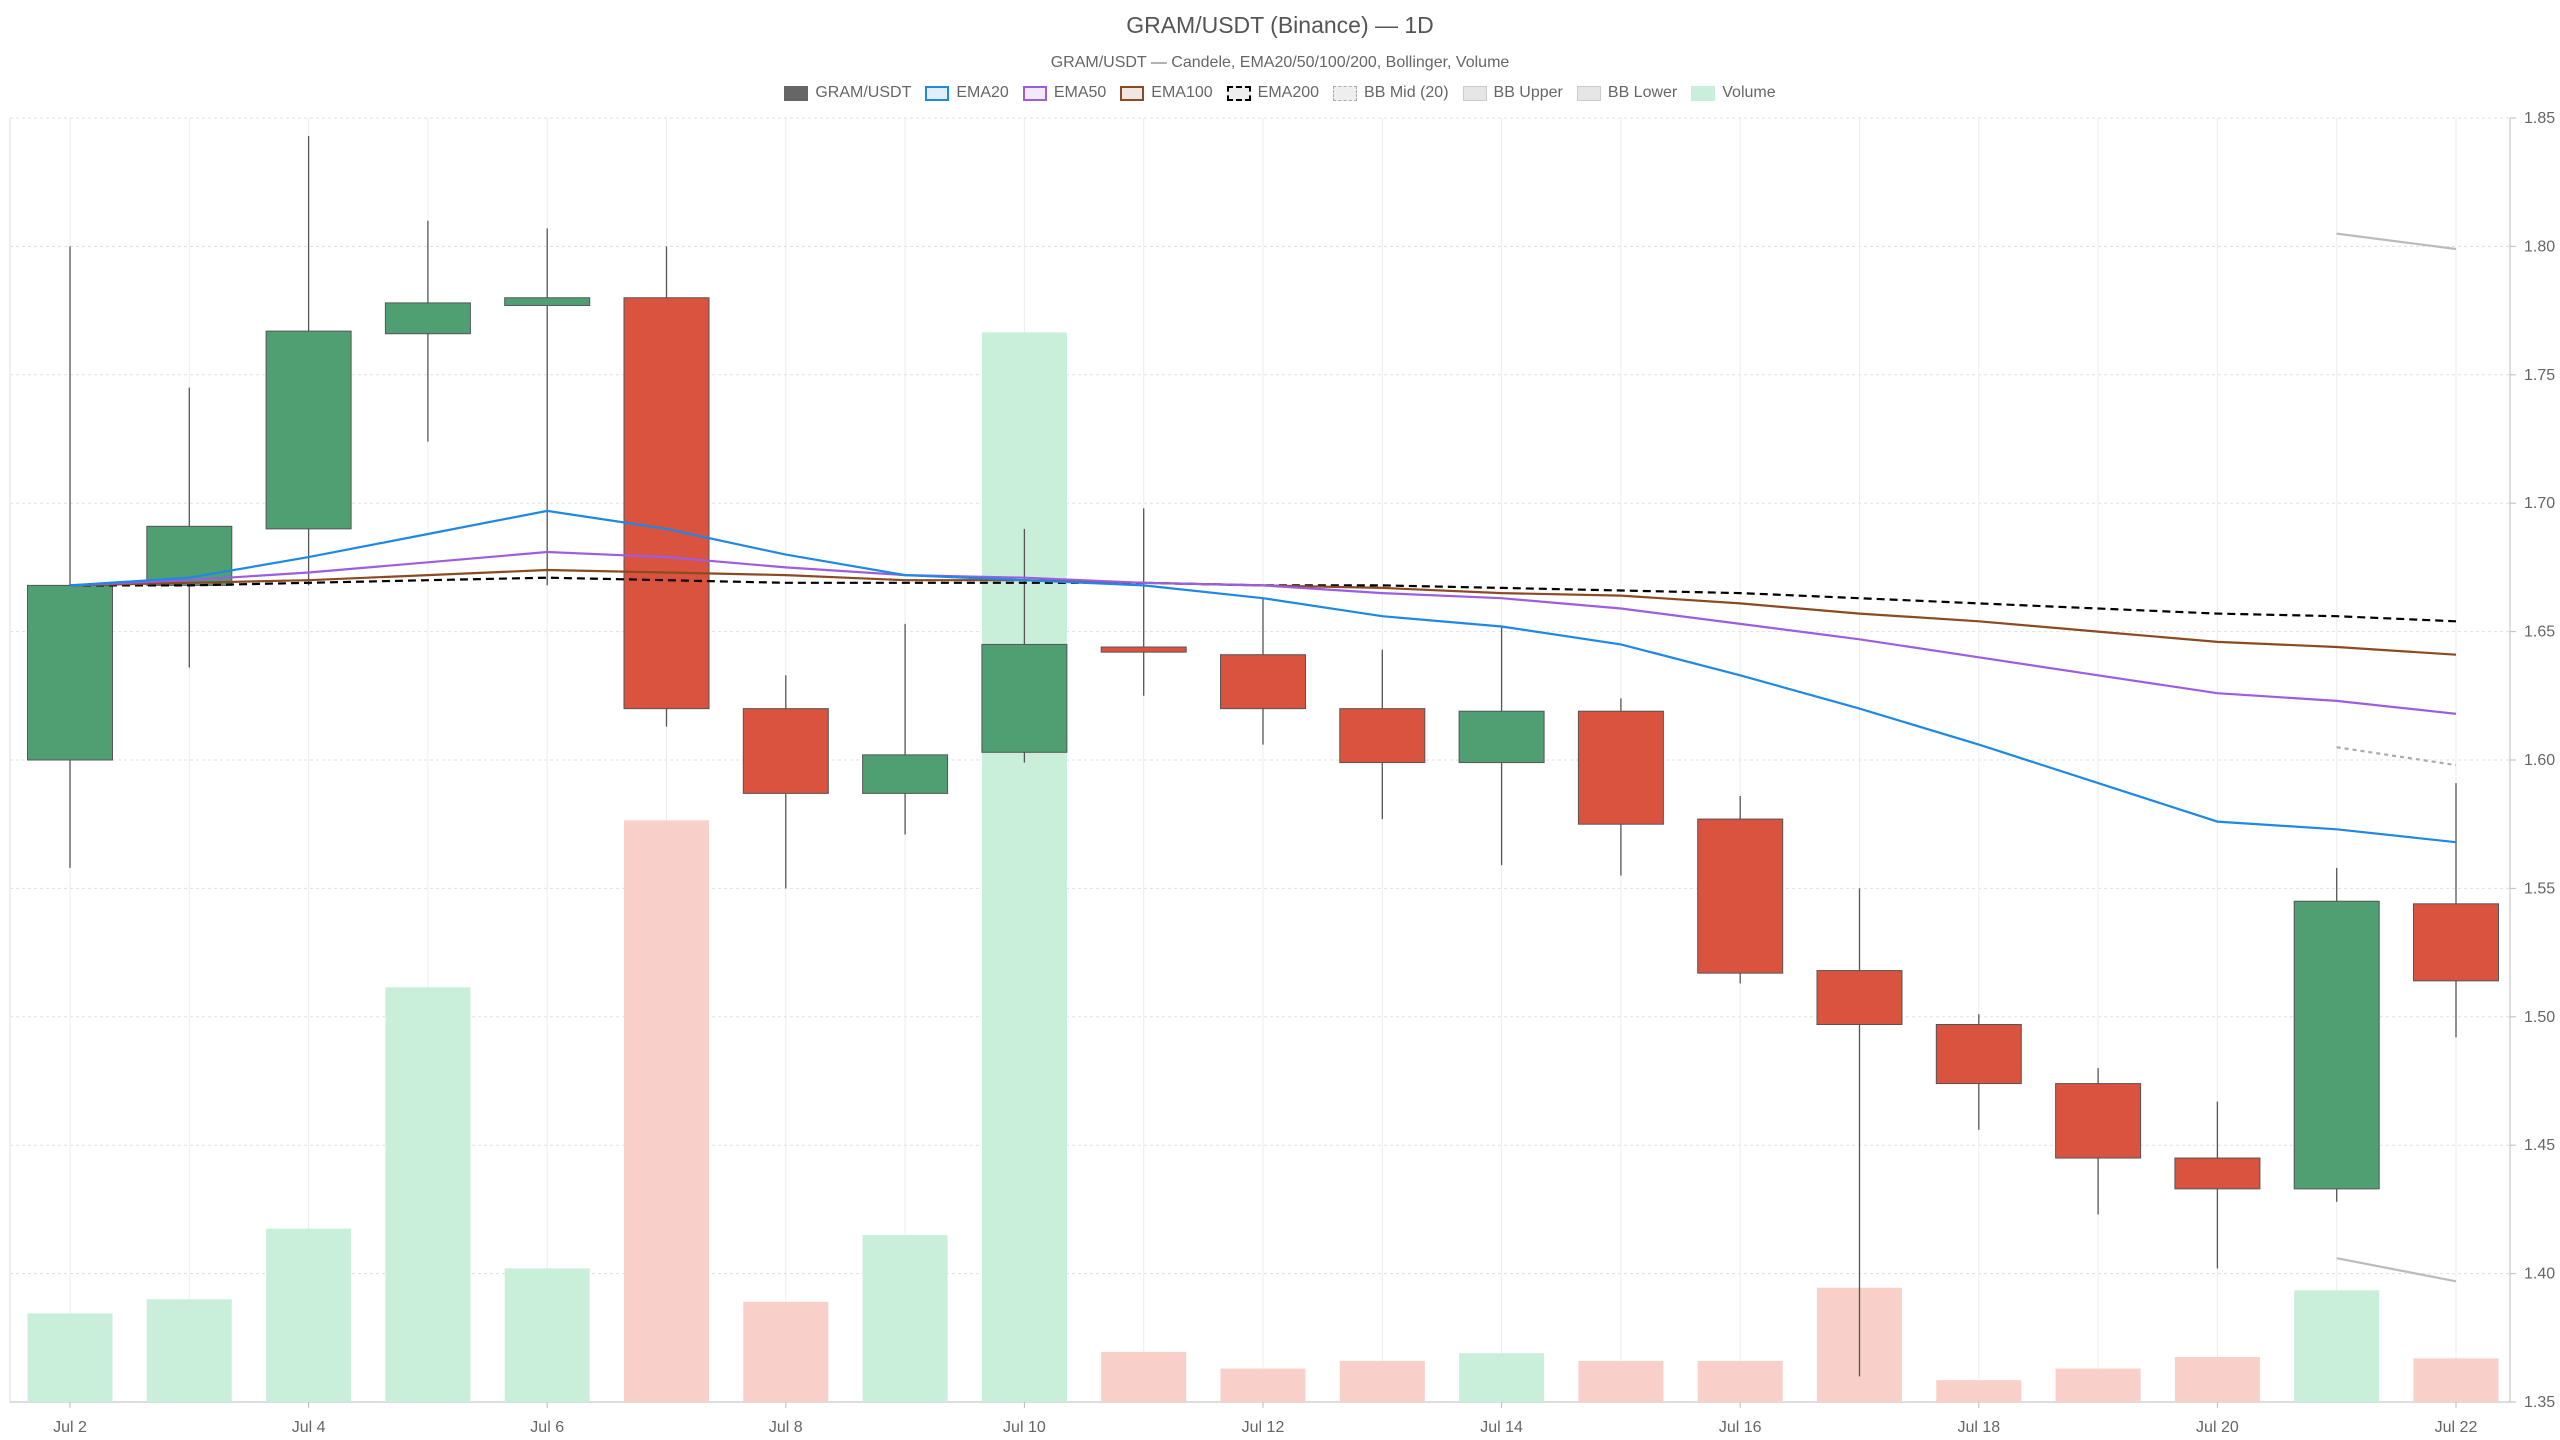 The width and height of the screenshot is (2560, 1440). Describe the element at coordinates (982, 92) in the screenshot. I see `legend-label: EMA20` at that location.